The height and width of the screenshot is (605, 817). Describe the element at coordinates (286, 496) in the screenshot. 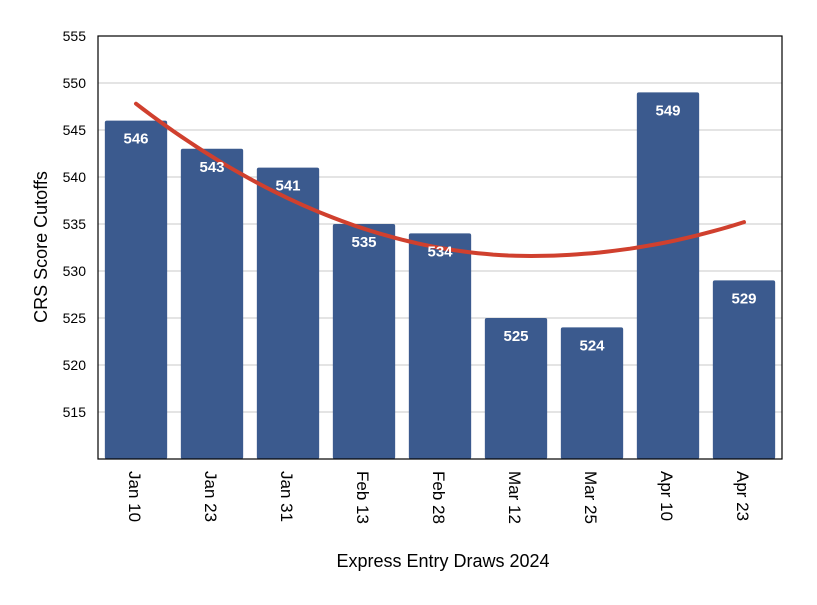

I see `x-tick-label: Jan 31` at that location.